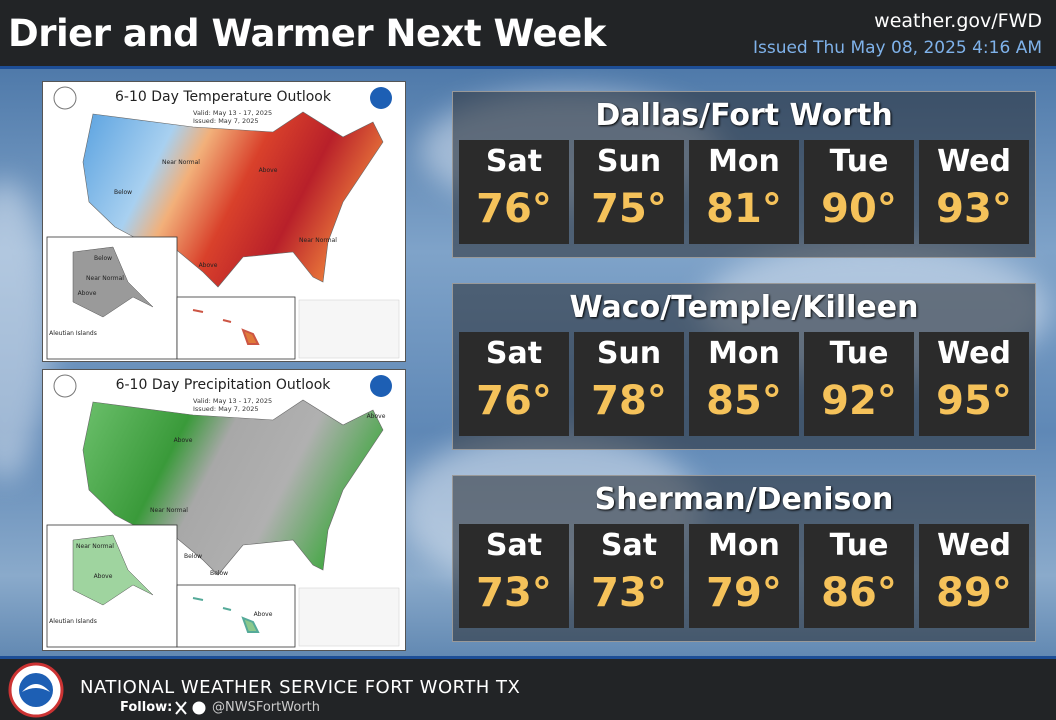  What do you see at coordinates (744, 307) in the screenshot?
I see `city-name: Waco/Temple/Killeen` at bounding box center [744, 307].